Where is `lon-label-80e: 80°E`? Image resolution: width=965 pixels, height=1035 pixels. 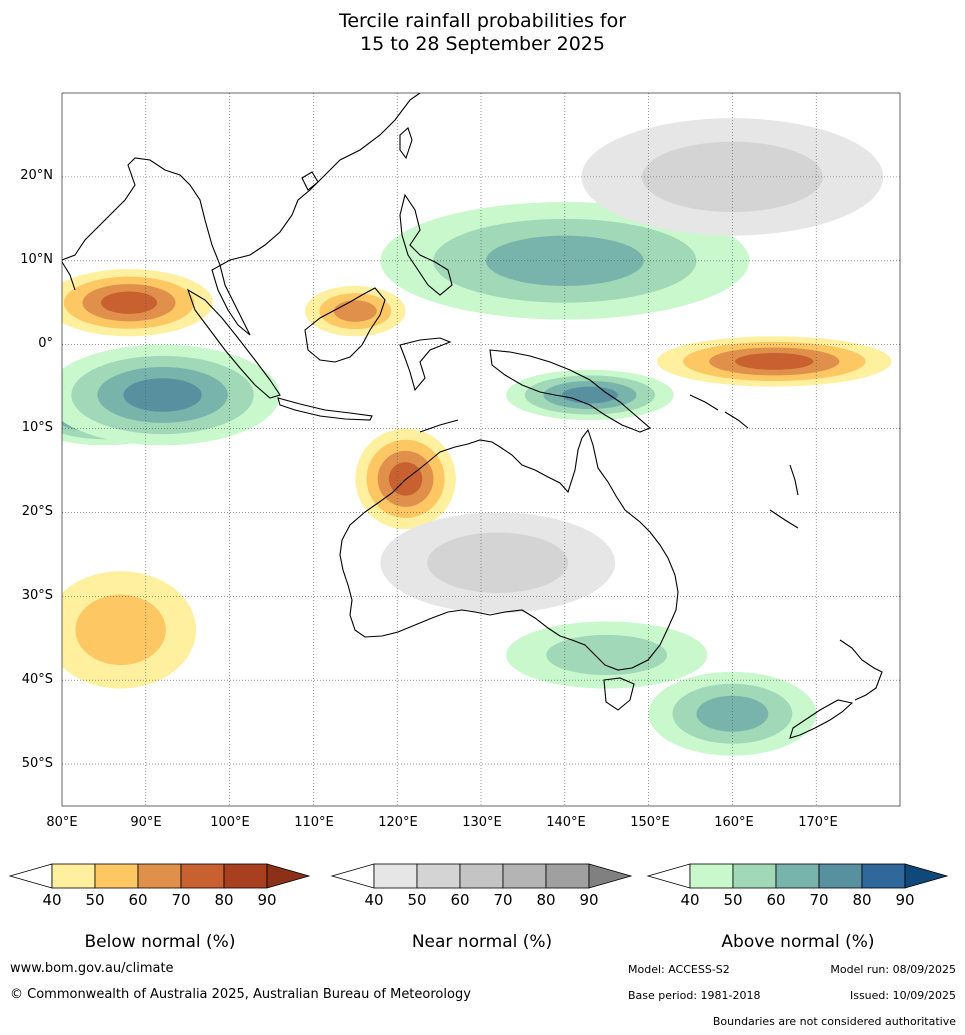
lon-label-80e: 80°E is located at coordinates (62, 822).